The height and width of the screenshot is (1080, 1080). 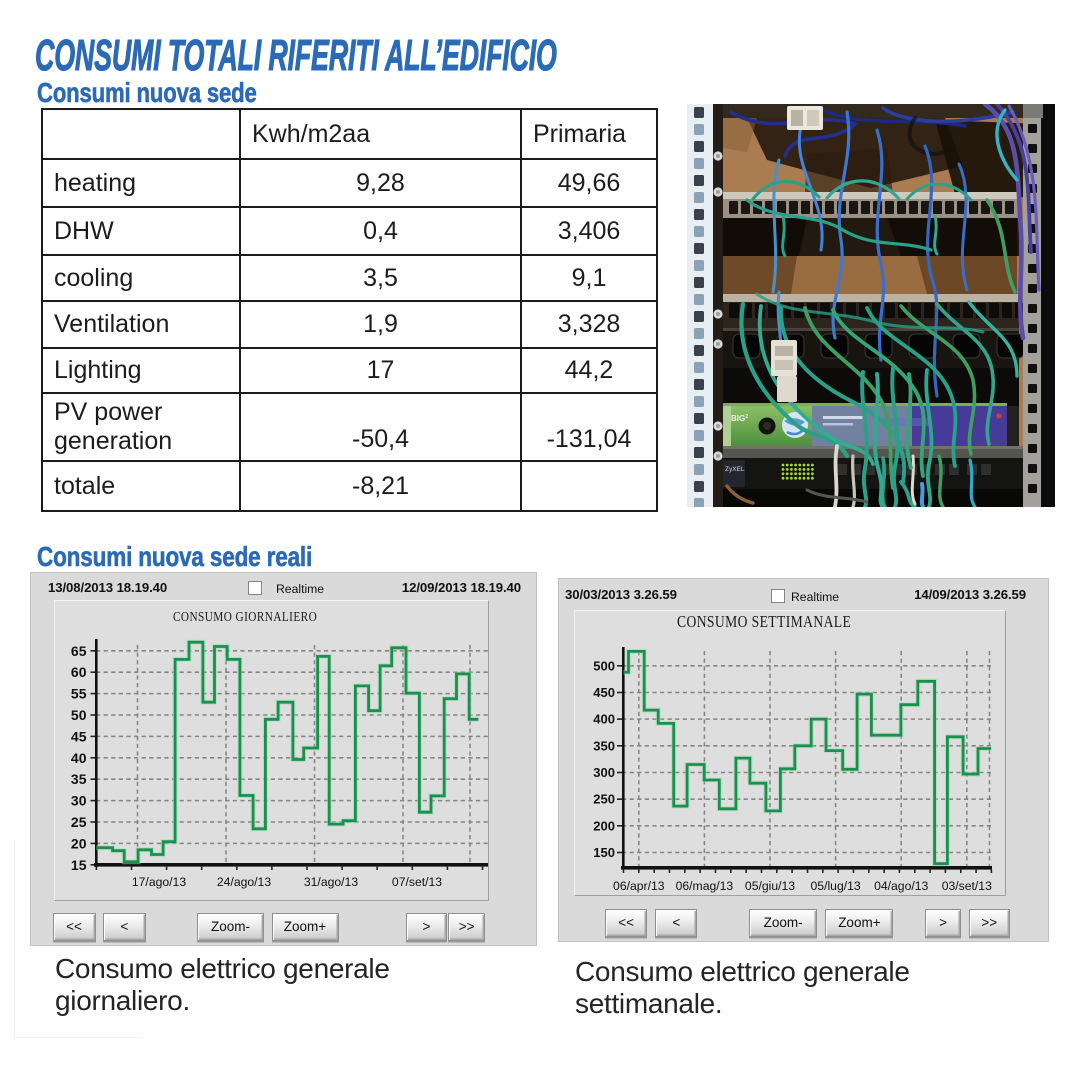 I want to click on svg-text: 250, so click(x=604, y=799).